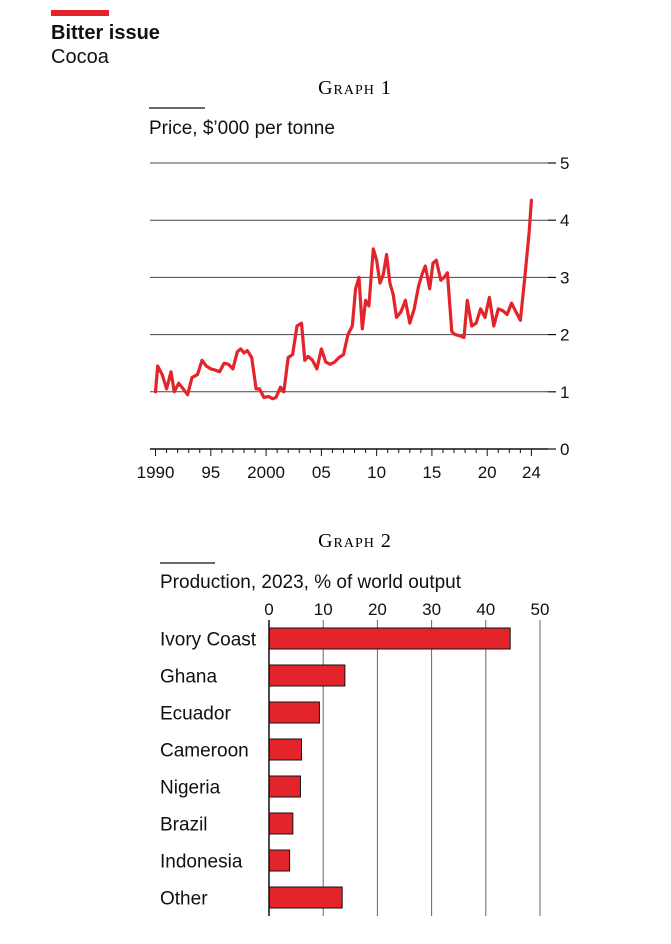  I want to click on page-subtitle: Cocoa, so click(80, 57).